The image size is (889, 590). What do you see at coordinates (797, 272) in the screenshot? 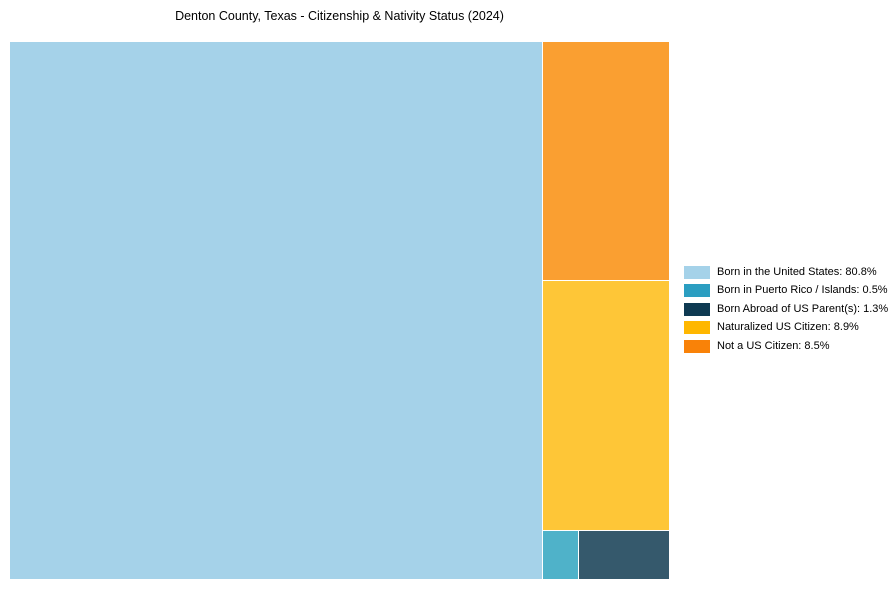
I see `legend-label: Born in the United States: 80.8%` at bounding box center [797, 272].